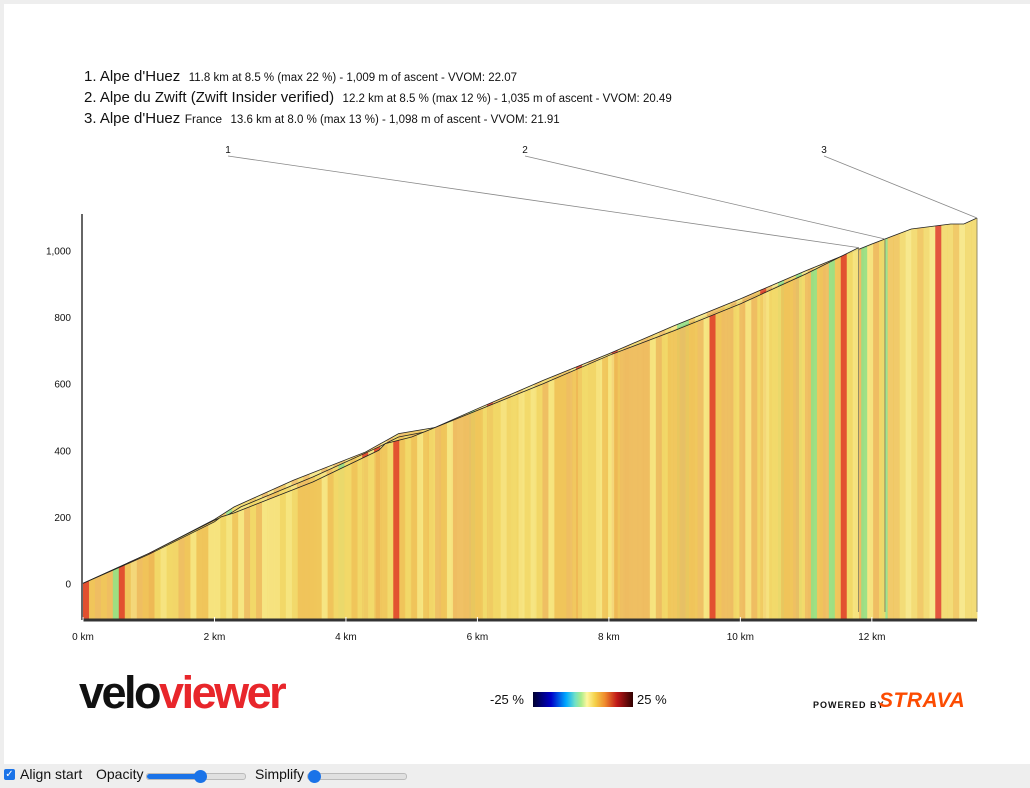  I want to click on y-tick-label: 400, so click(62, 451).